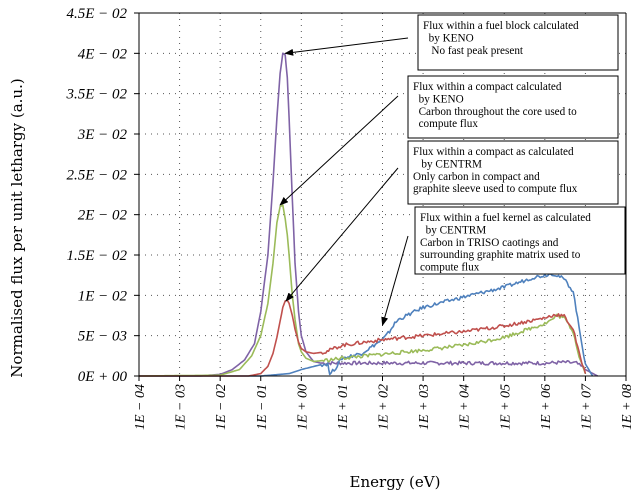 This screenshot has width=632, height=496. What do you see at coordinates (102, 135) in the screenshot?
I see `y-tick-label: 3E − 02` at bounding box center [102, 135].